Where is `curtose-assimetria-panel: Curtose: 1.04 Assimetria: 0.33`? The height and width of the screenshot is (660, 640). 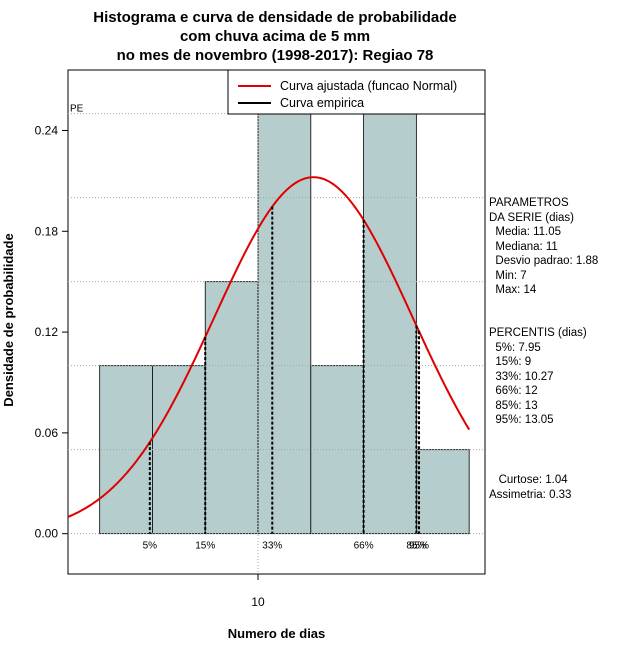
curtose-assimetria-panel: Curtose: 1.04 Assimetria: 0.33 is located at coordinates (530, 487).